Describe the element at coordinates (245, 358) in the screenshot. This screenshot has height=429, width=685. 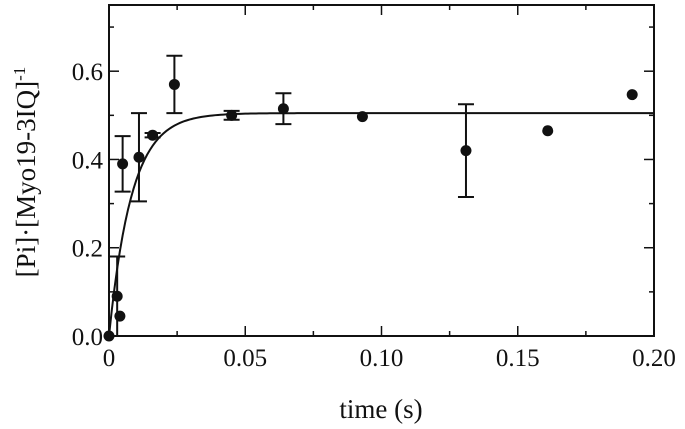
I see `x-tick-label: 0.05` at that location.